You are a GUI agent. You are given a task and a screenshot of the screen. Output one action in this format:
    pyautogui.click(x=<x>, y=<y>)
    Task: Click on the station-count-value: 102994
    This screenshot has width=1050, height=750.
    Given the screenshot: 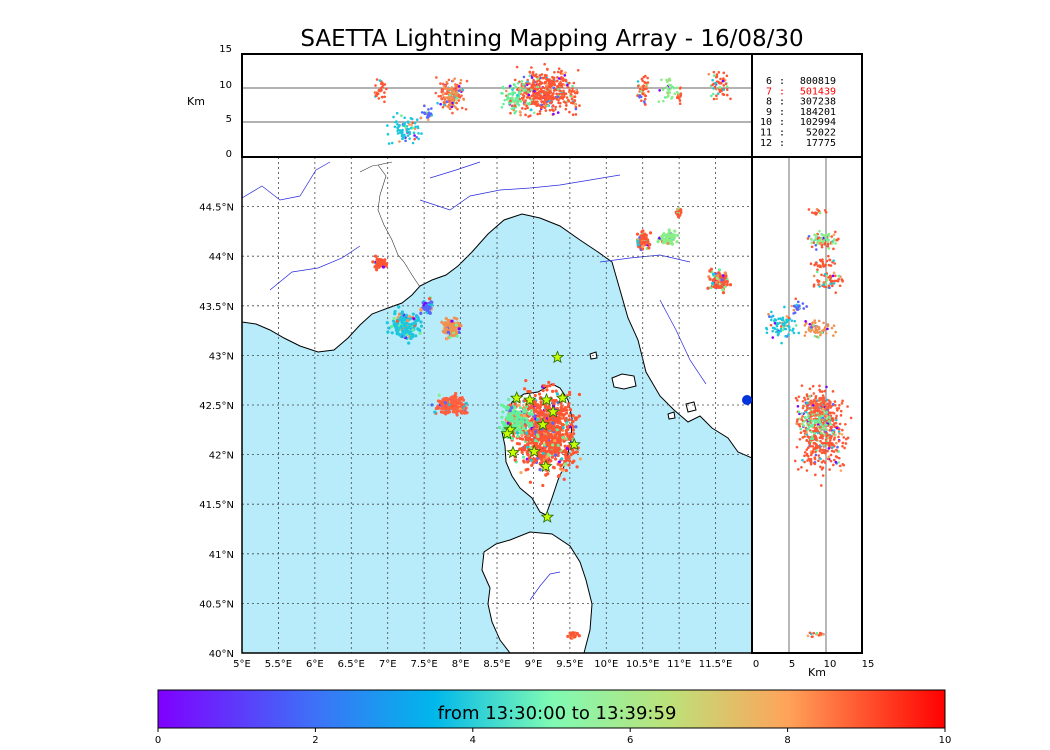 What is the action you would take?
    pyautogui.click(x=818, y=122)
    